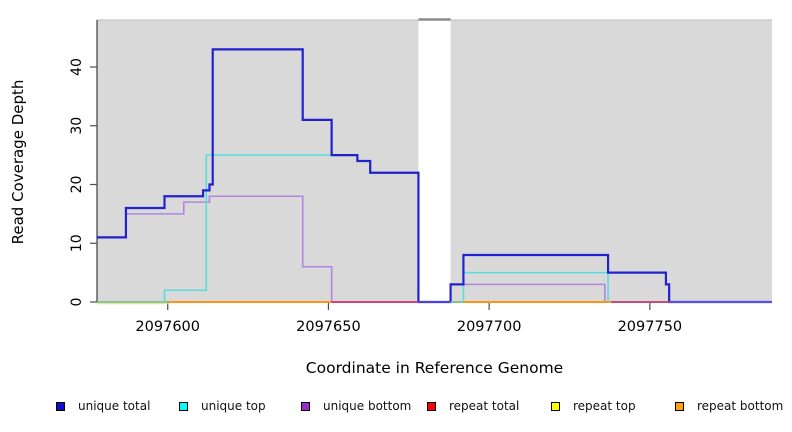 Image resolution: width=792 pixels, height=432 pixels. What do you see at coordinates (18, 162) in the screenshot?
I see `y-axis-title: Read Coverage Depth` at bounding box center [18, 162].